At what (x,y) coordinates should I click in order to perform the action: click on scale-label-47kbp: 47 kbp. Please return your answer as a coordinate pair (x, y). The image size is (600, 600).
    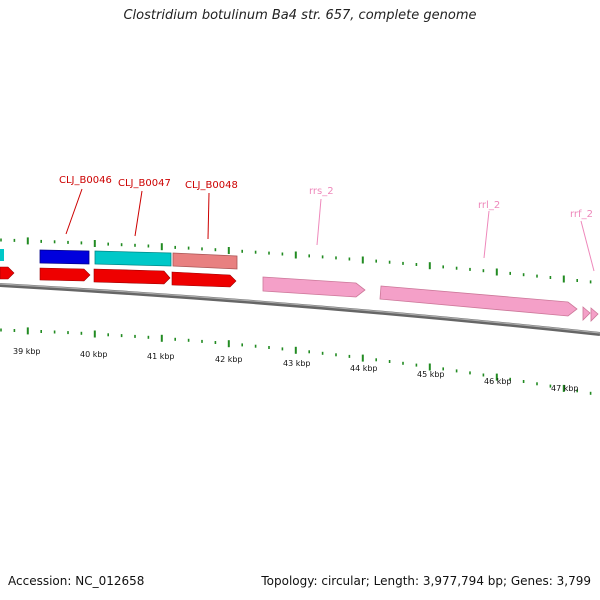
    Looking at the image, I should click on (565, 388).